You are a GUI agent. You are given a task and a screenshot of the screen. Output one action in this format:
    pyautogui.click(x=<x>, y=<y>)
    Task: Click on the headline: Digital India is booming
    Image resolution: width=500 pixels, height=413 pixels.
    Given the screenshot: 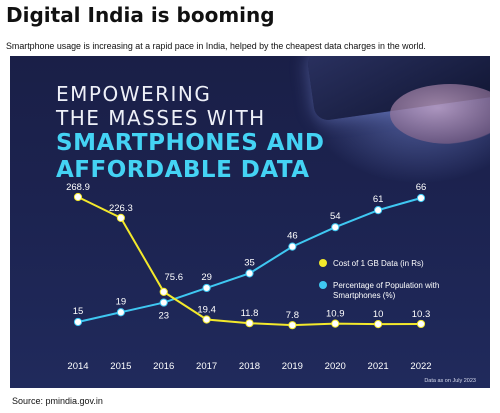 What is the action you would take?
    pyautogui.click(x=140, y=15)
    